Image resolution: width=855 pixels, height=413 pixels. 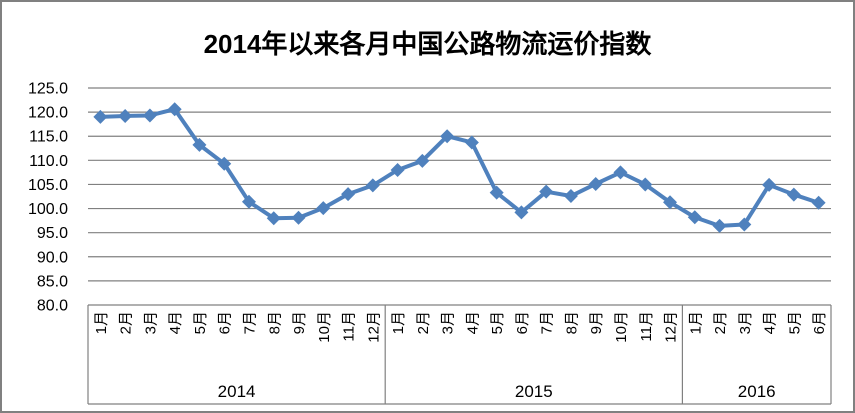 I want to click on y-axis-tick-label: 105.0, so click(x=48, y=185).